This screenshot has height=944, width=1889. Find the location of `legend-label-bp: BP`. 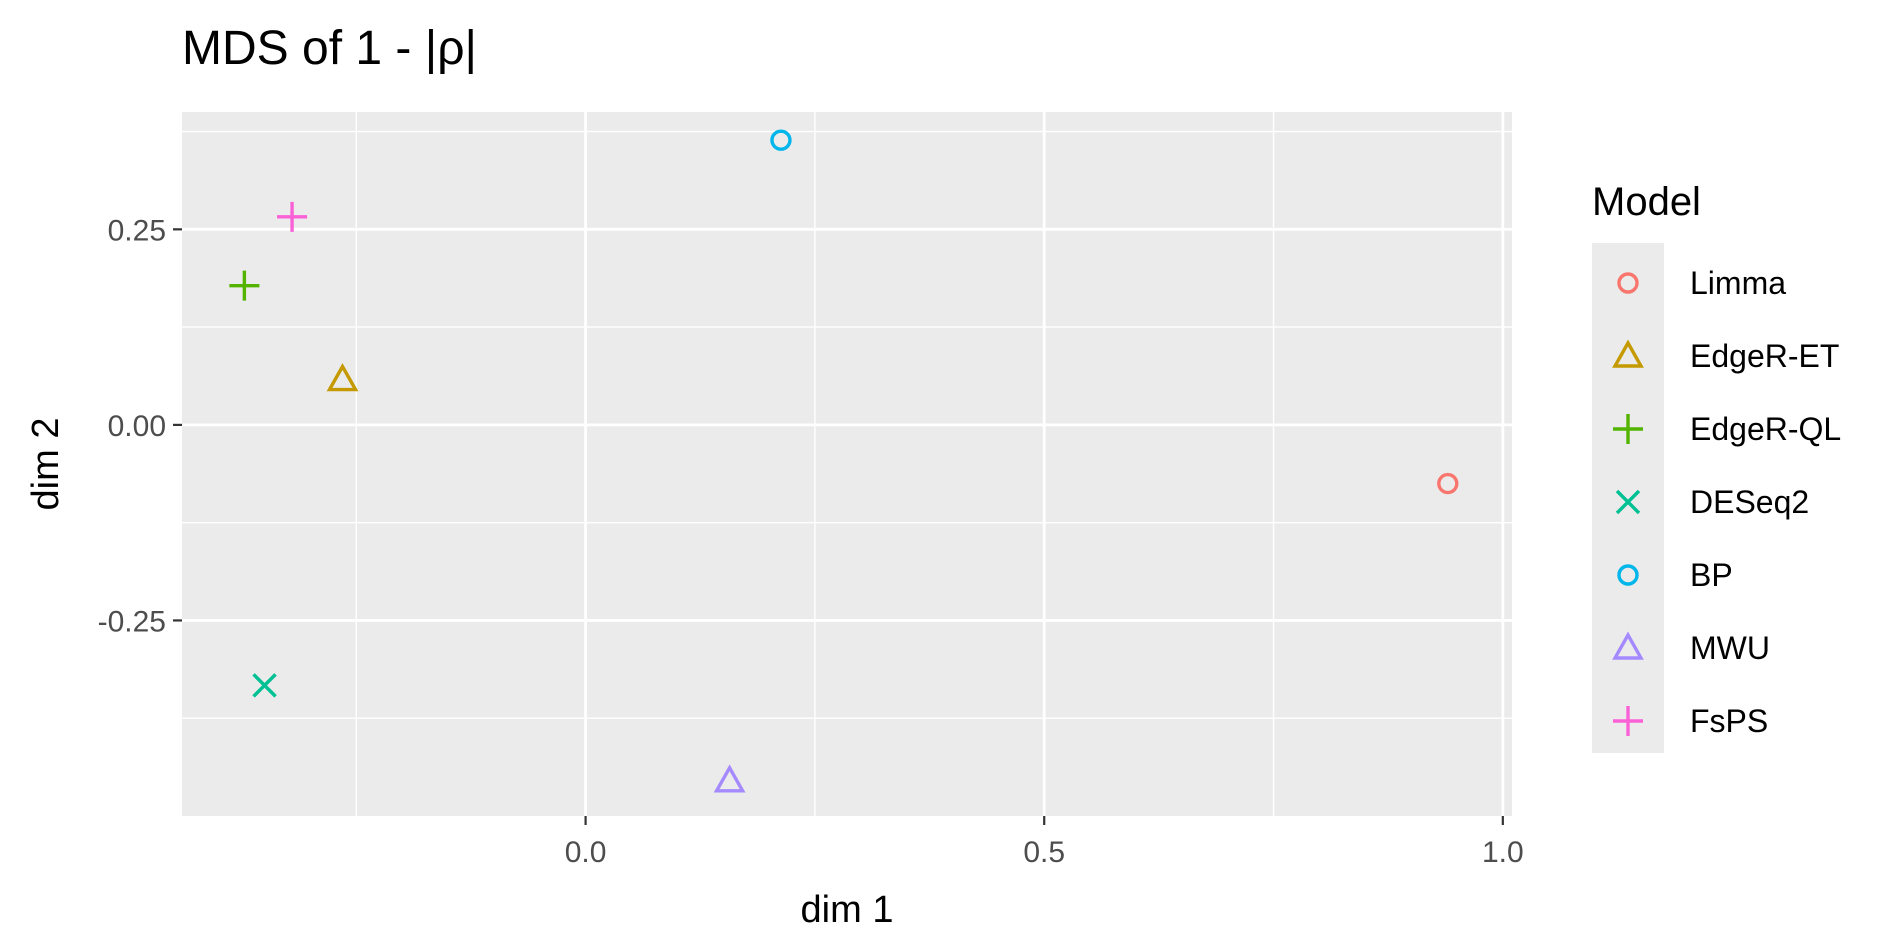

legend-label-bp: BP is located at coordinates (1711, 575).